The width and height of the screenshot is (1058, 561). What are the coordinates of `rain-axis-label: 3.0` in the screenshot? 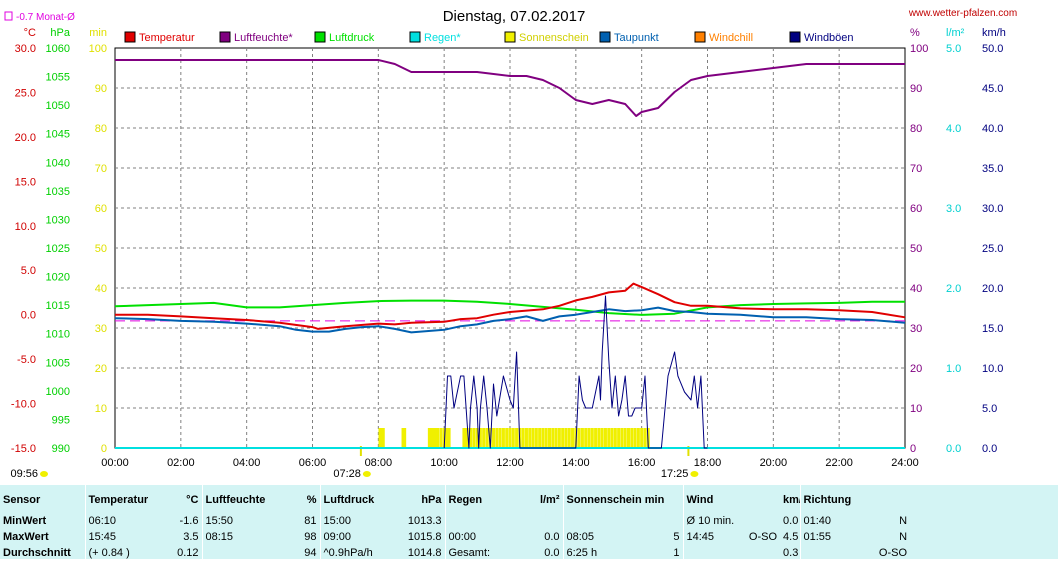 It's located at (953, 209).